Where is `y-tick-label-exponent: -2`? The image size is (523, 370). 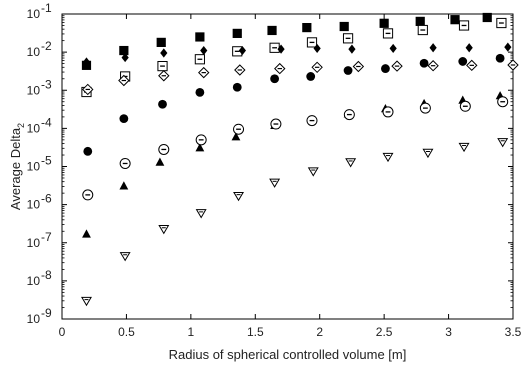
y-tick-label-exponent: -2 is located at coordinates (46, 46).